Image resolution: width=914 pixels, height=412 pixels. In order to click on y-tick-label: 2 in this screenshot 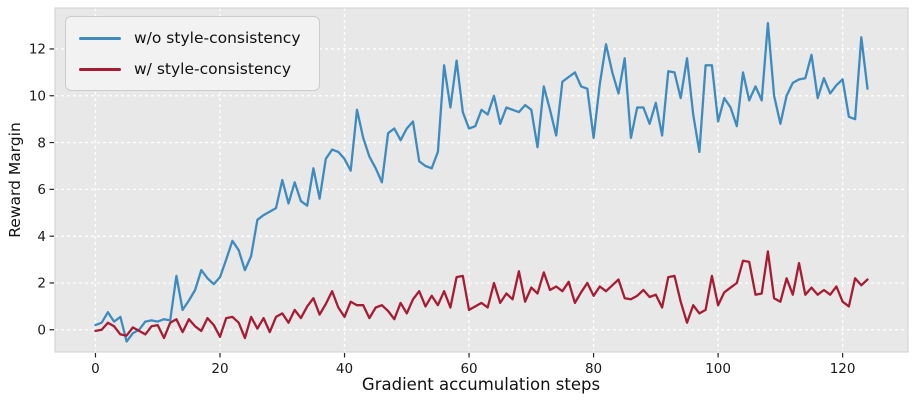, I will do `click(41, 284)`.